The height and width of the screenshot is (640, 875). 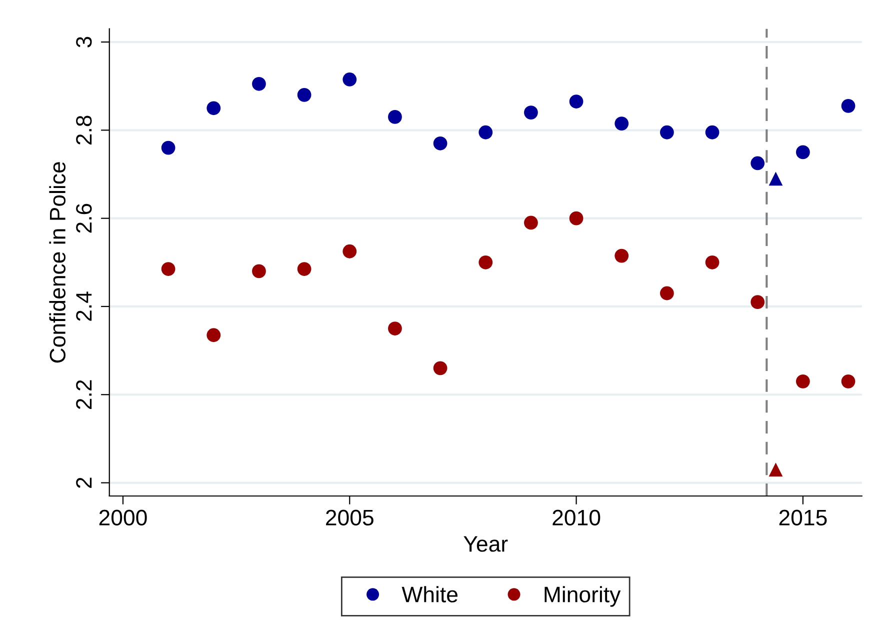 What do you see at coordinates (123, 518) in the screenshot?
I see `x-tick-label: 2000` at bounding box center [123, 518].